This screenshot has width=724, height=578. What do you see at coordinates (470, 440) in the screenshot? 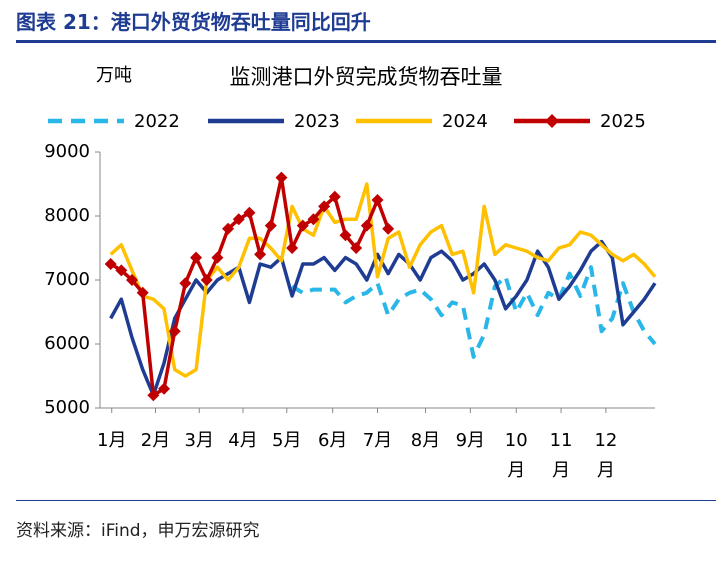
I see `x-tick-label: 9月` at bounding box center [470, 440].